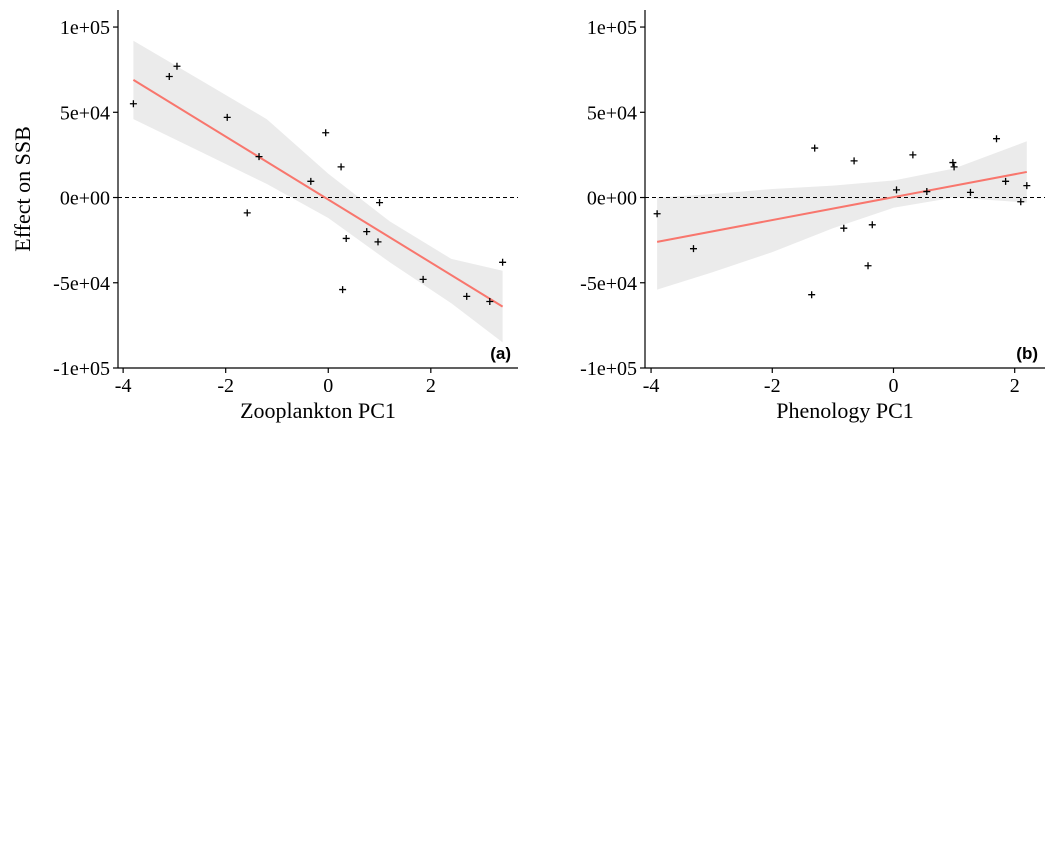 This screenshot has height=864, width=1056. Describe the element at coordinates (1027, 353) in the screenshot. I see `panel-label: (b)` at that location.